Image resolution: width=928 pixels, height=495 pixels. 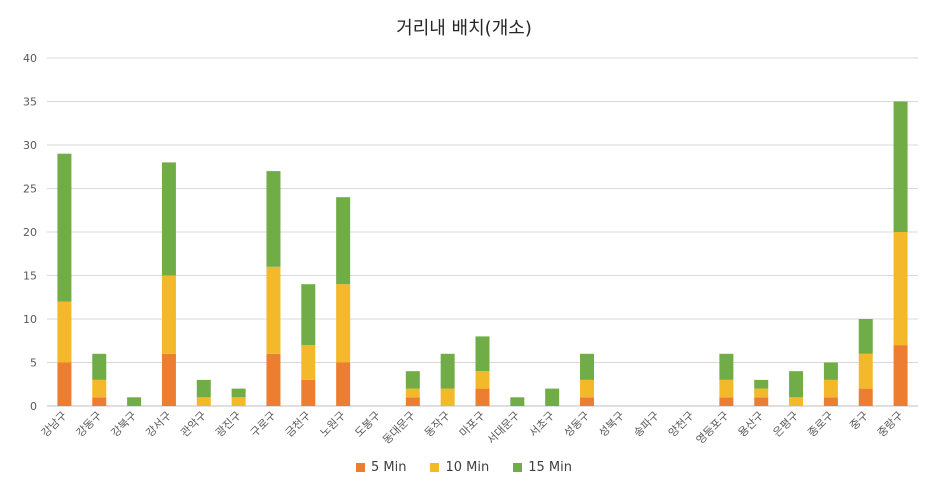 I want to click on x-tick-label: 도봉구, so click(x=367, y=424).